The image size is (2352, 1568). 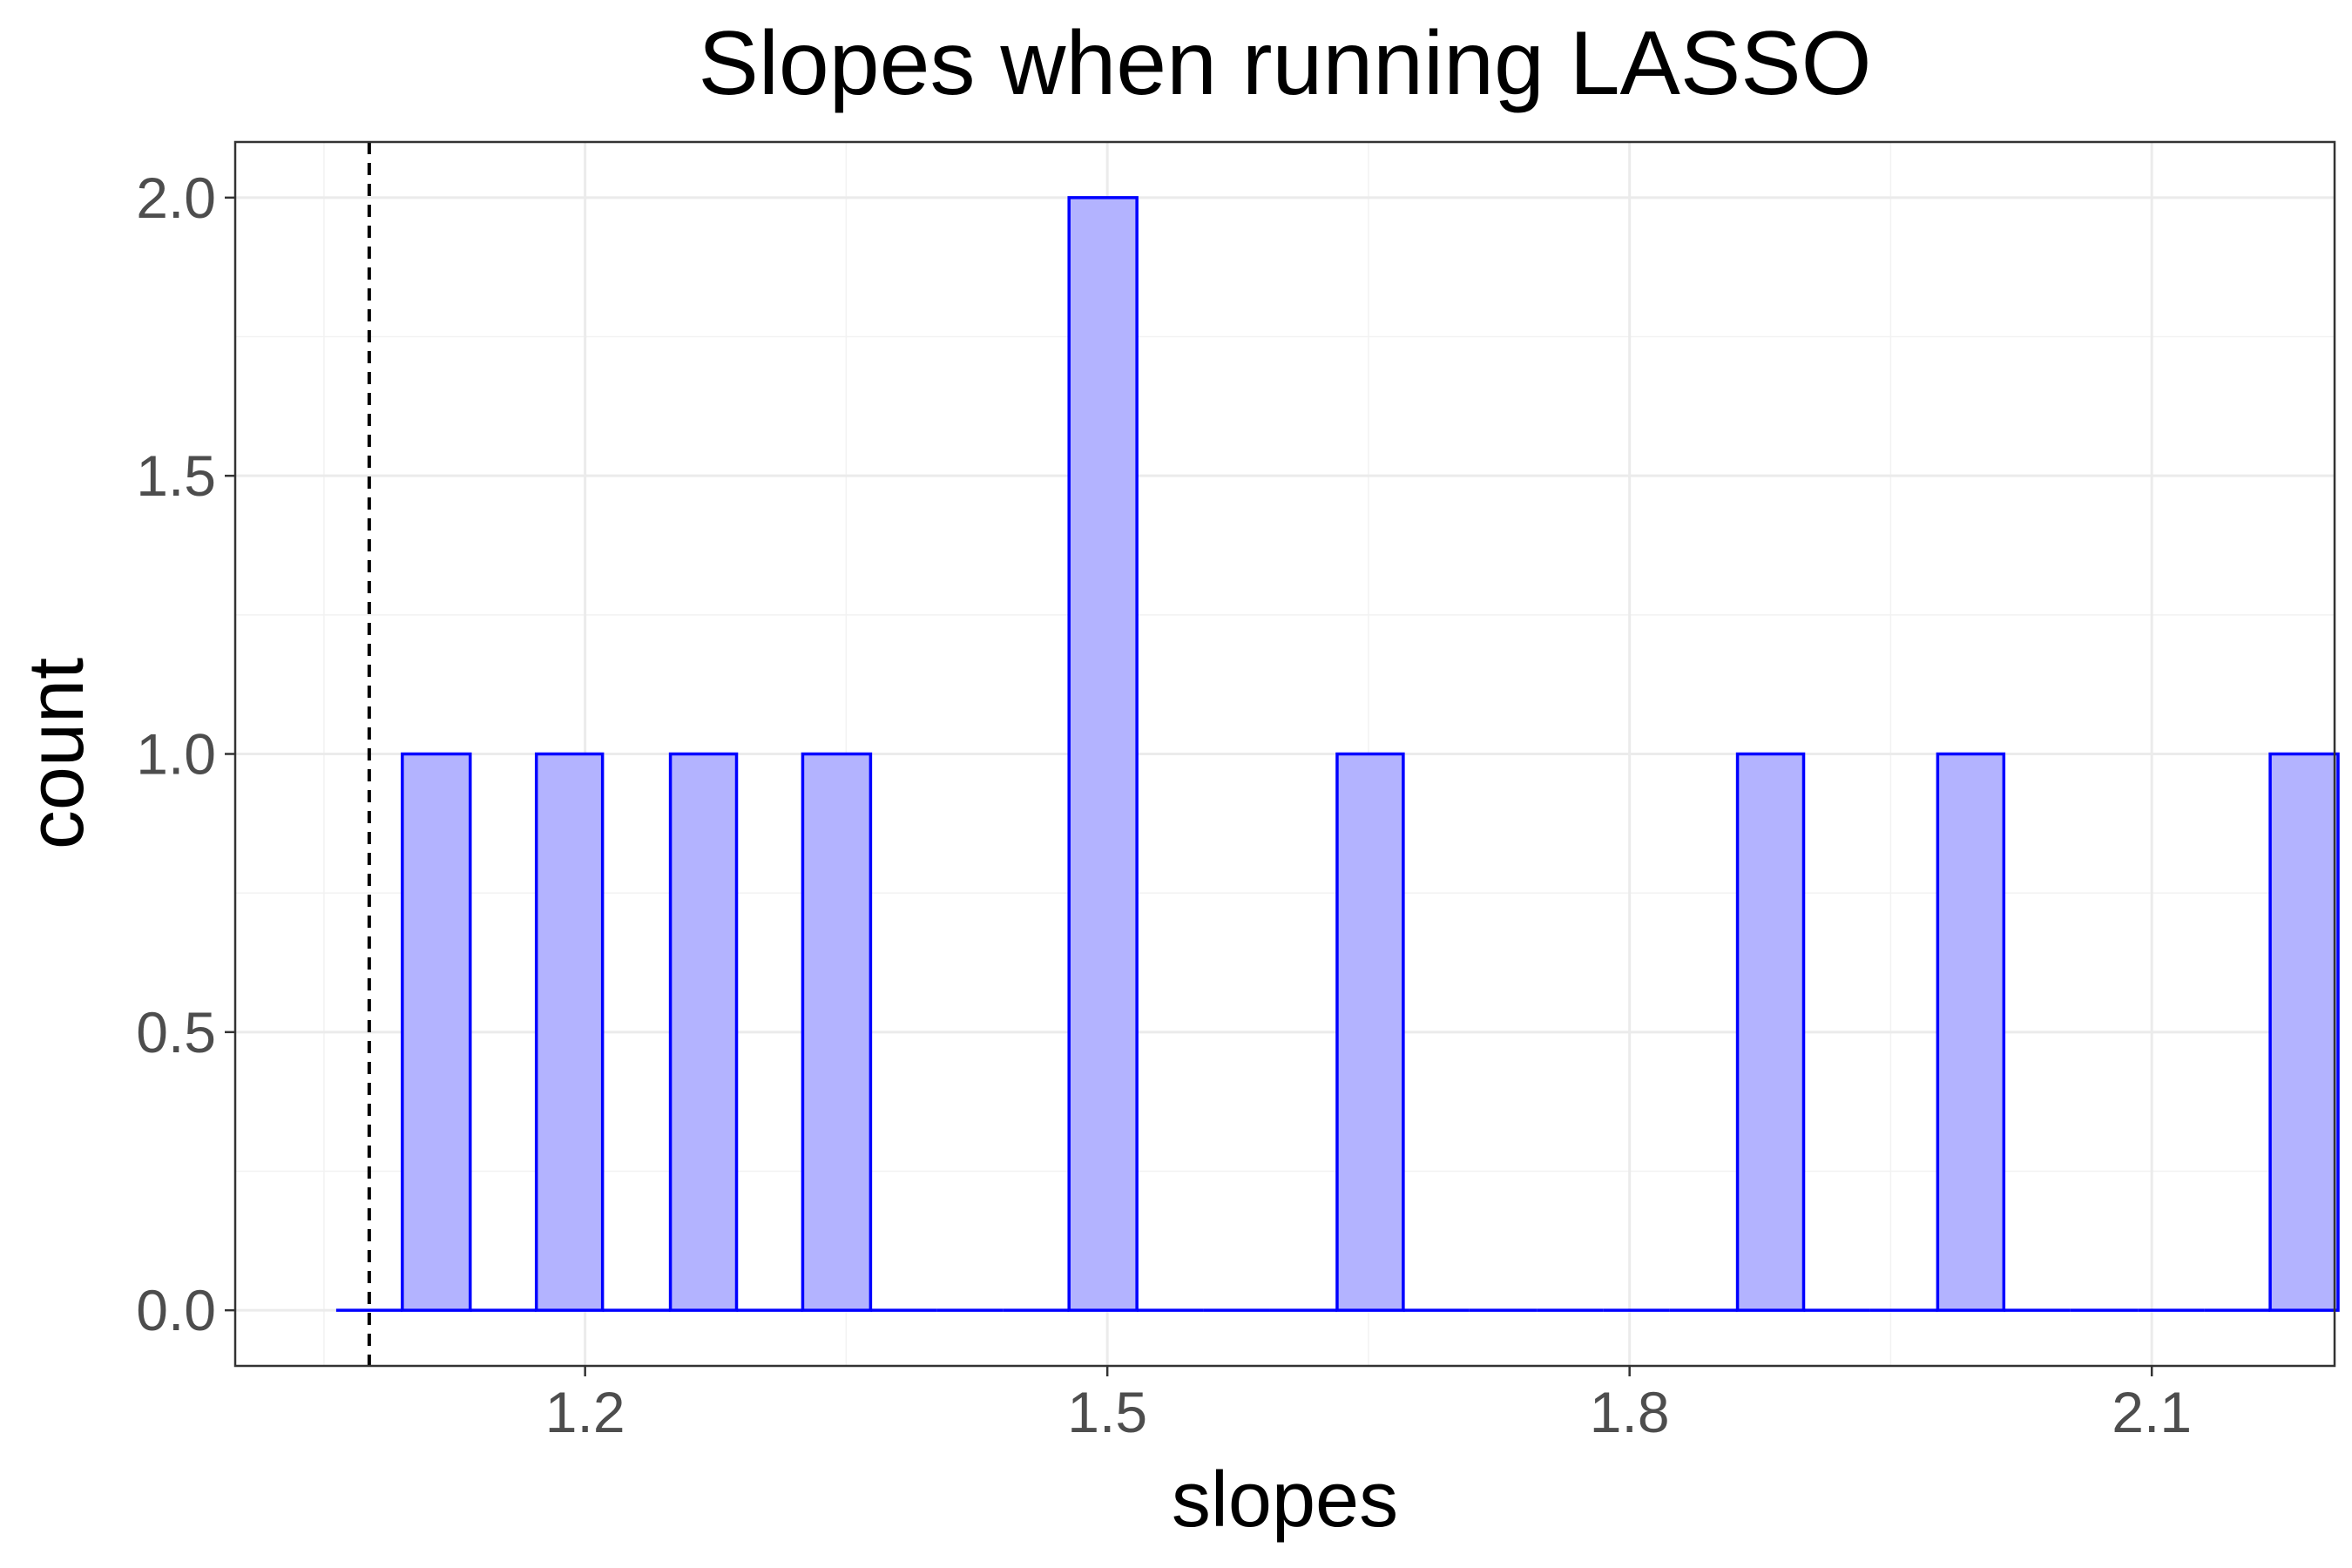 What do you see at coordinates (2152, 1412) in the screenshot?
I see `x-tick-label: 2.1` at bounding box center [2152, 1412].